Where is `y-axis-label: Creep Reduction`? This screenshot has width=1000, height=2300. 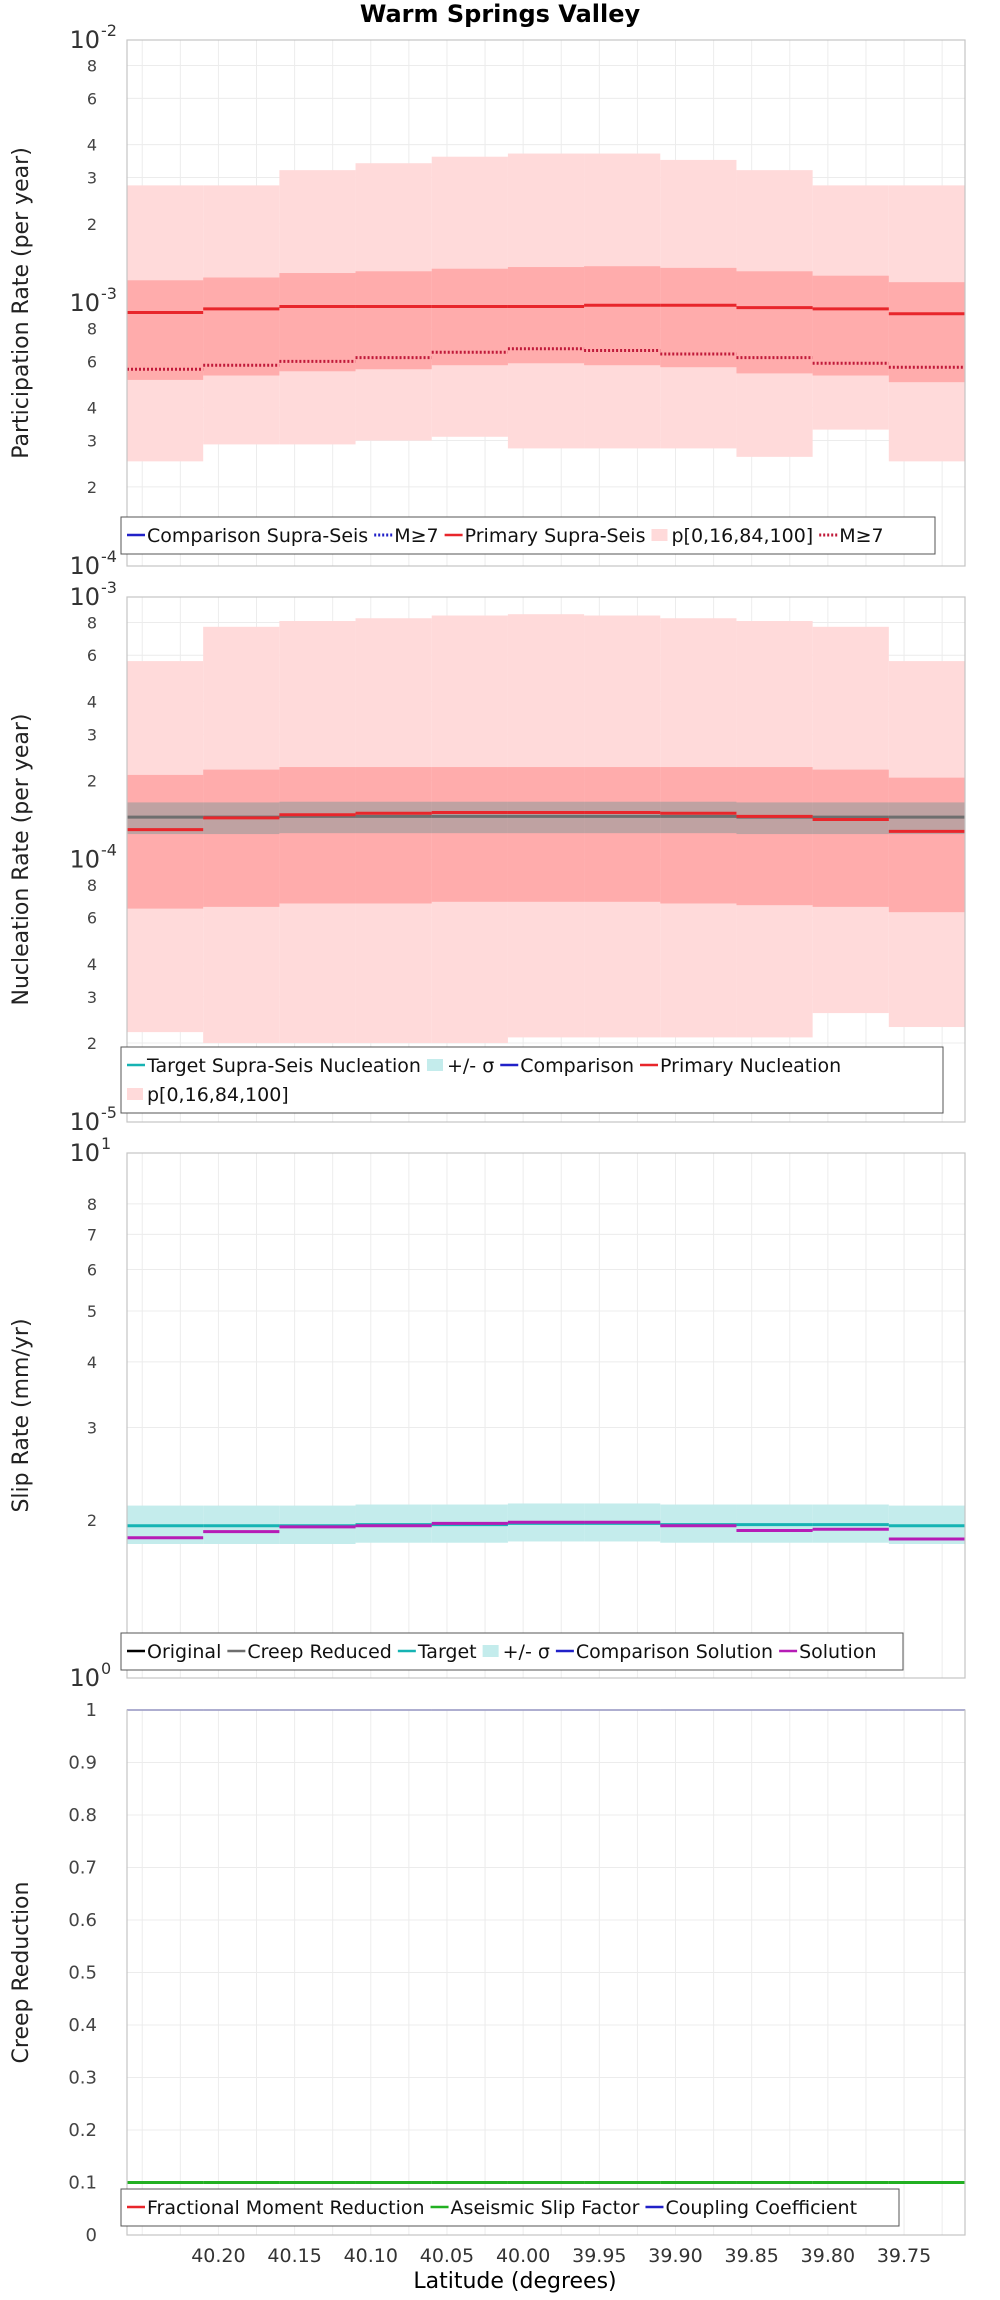 y-axis-label: Creep Reduction is located at coordinates (21, 1973).